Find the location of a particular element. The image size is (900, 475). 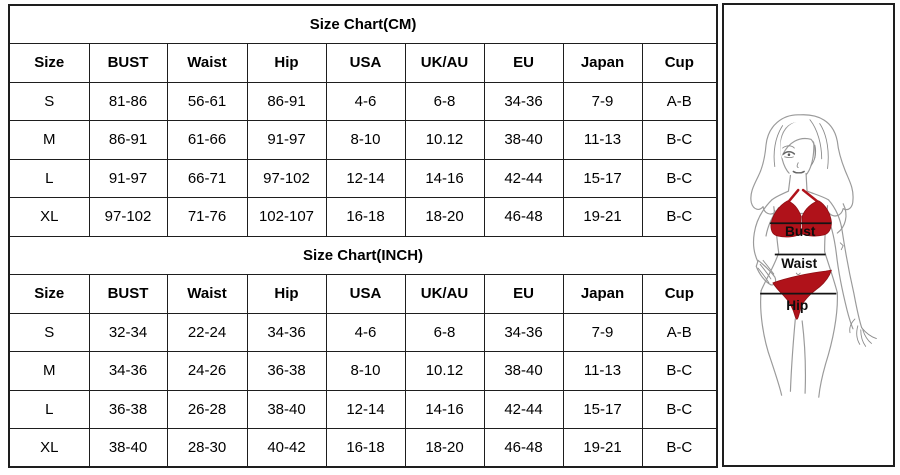

size-value-cell: 22-24 is located at coordinates (207, 332).